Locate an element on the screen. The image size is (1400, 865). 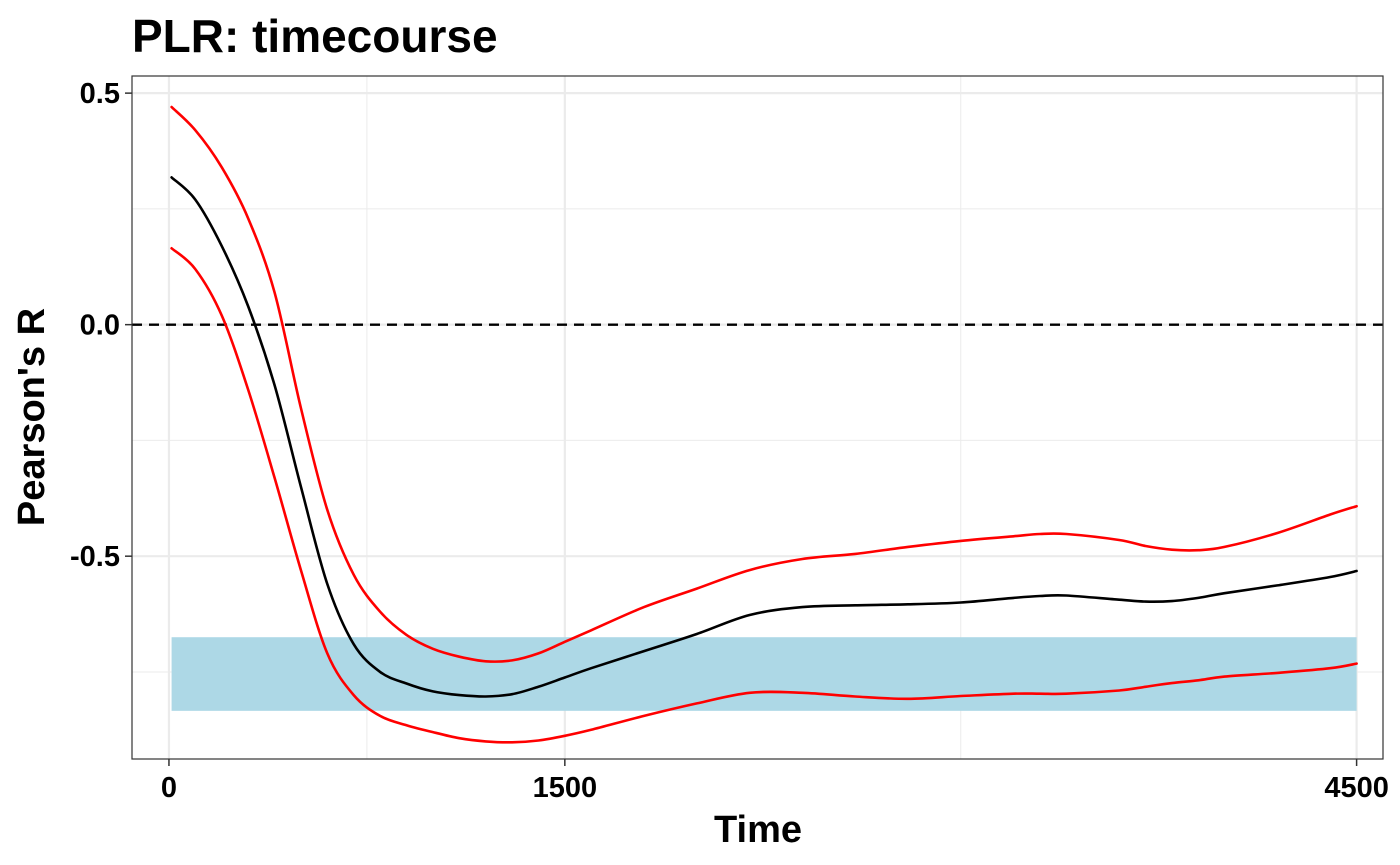
highlight-band is located at coordinates (764, 674).